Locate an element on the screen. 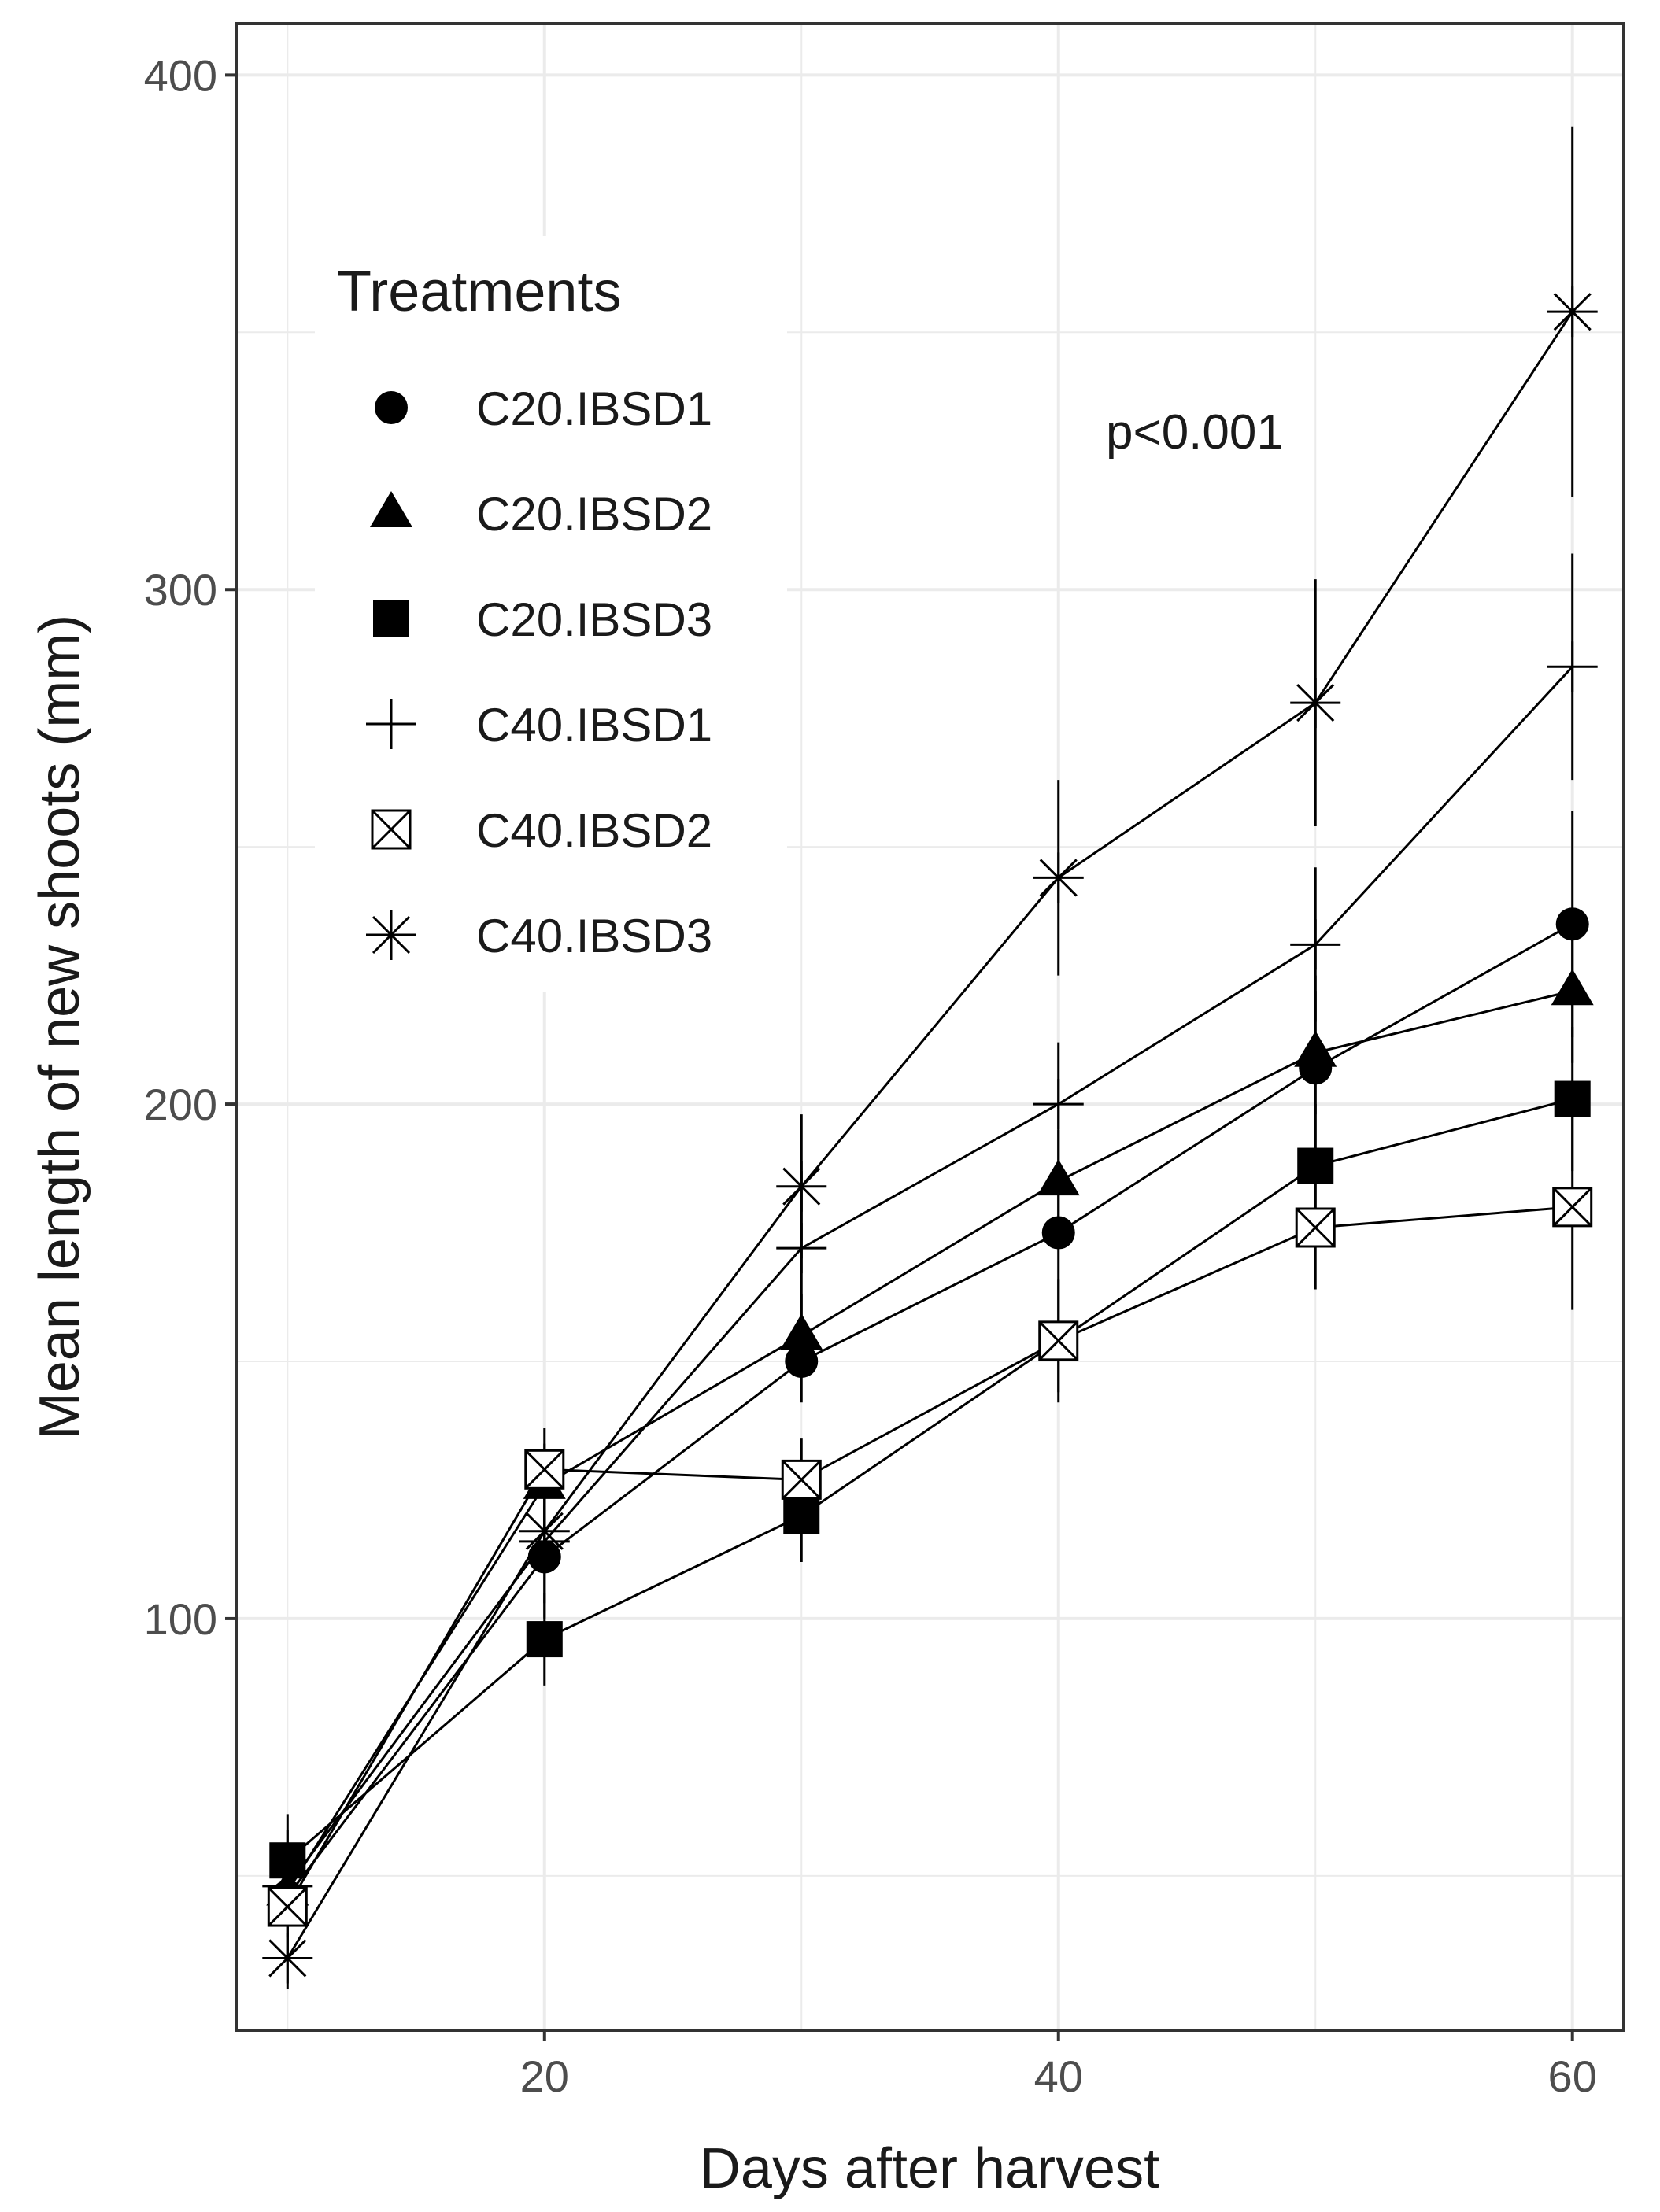  legend-label-c20-ibsd1: C20.IBSD1 is located at coordinates (594, 408).